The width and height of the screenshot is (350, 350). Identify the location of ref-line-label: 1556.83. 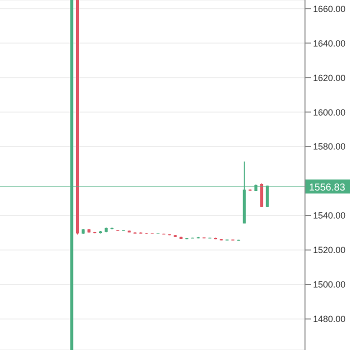
(327, 188).